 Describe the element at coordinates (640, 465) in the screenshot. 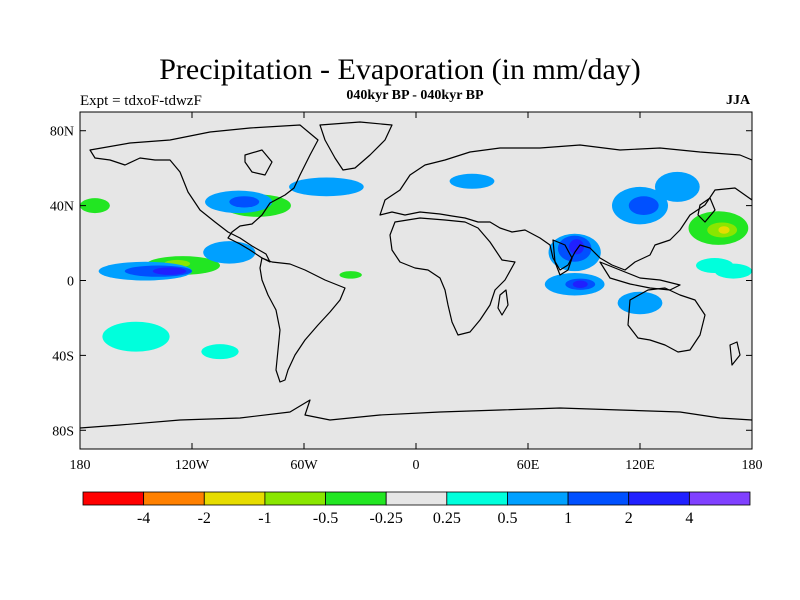

I see `x-tick-label-5: 120E` at that location.